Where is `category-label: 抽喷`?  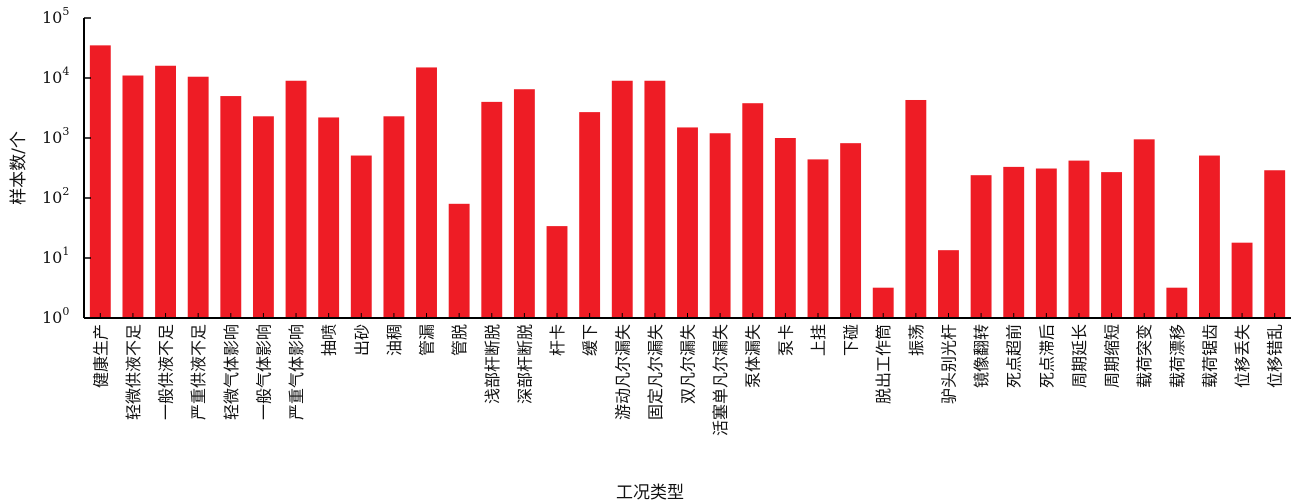
category-label: 抽喷 is located at coordinates (329, 340).